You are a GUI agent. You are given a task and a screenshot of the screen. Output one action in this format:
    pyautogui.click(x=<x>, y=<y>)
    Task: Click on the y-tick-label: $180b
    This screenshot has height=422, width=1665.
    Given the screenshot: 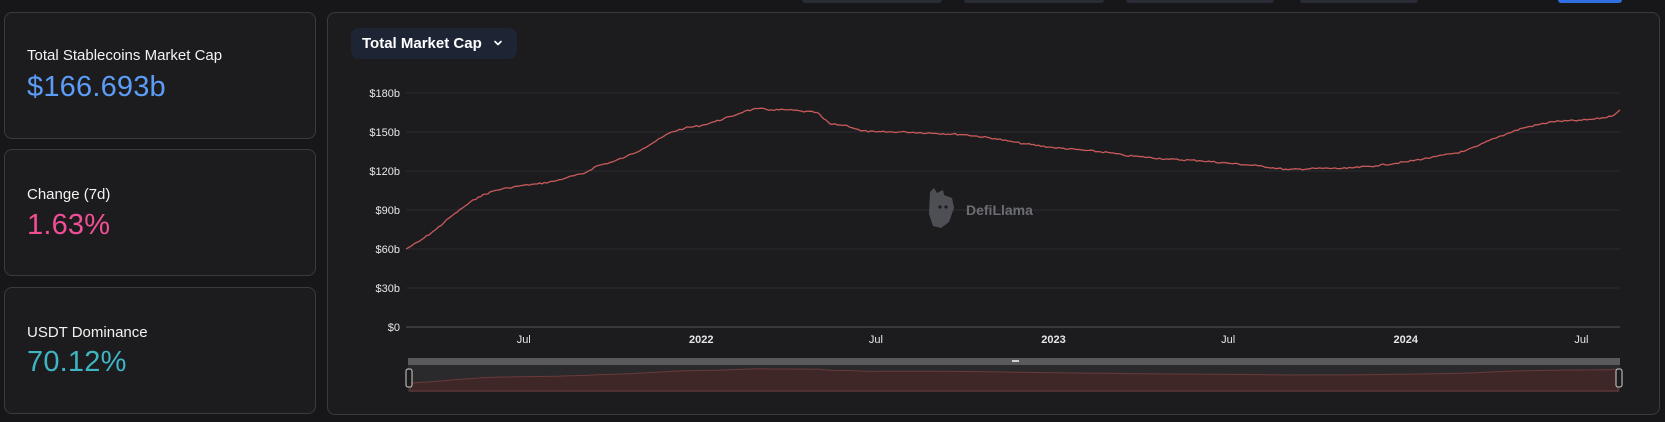 What is the action you would take?
    pyautogui.click(x=384, y=94)
    